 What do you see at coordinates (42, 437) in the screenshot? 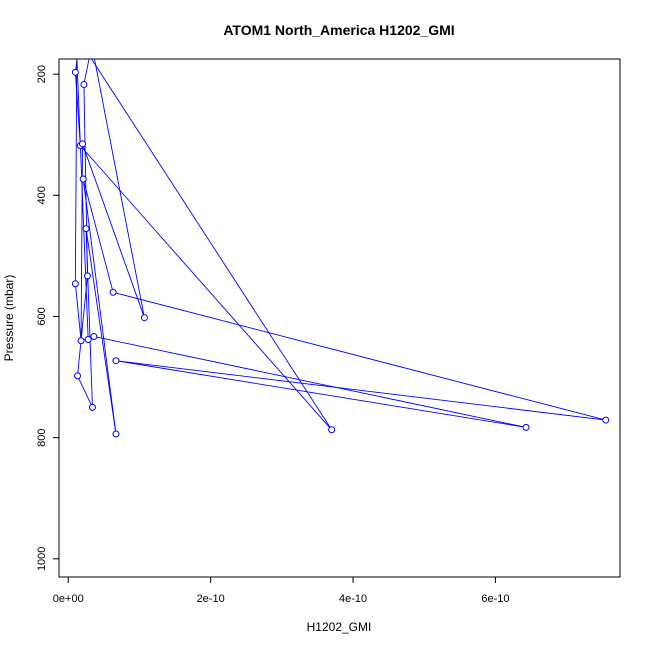
I see `y-tick-label: 800` at bounding box center [42, 437].